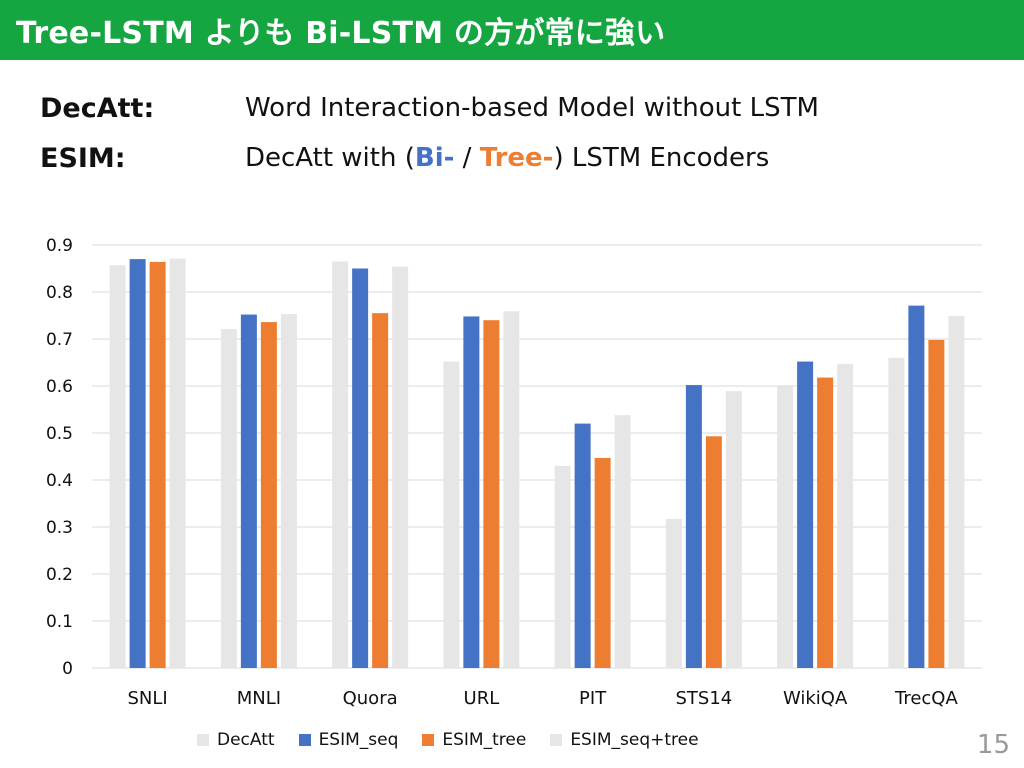  Describe the element at coordinates (59, 293) in the screenshot. I see `y-tick-label: 0.8` at that location.